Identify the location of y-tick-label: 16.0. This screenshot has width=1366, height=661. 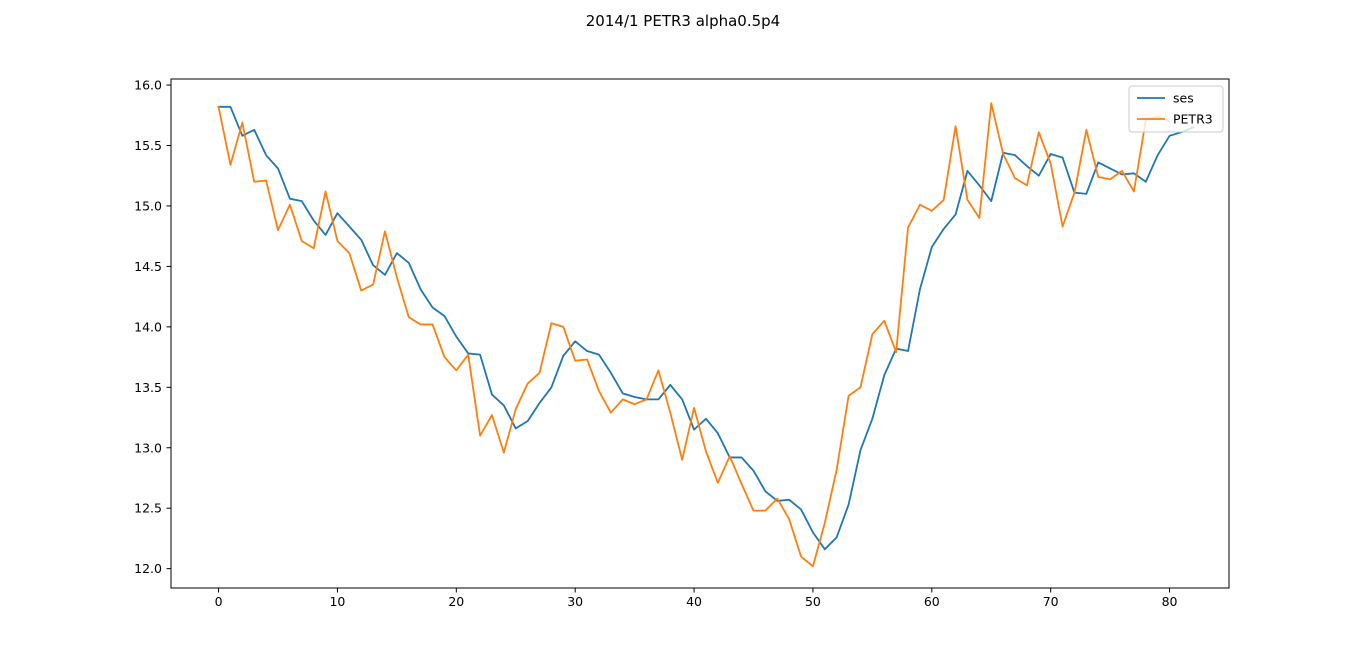
(148, 85).